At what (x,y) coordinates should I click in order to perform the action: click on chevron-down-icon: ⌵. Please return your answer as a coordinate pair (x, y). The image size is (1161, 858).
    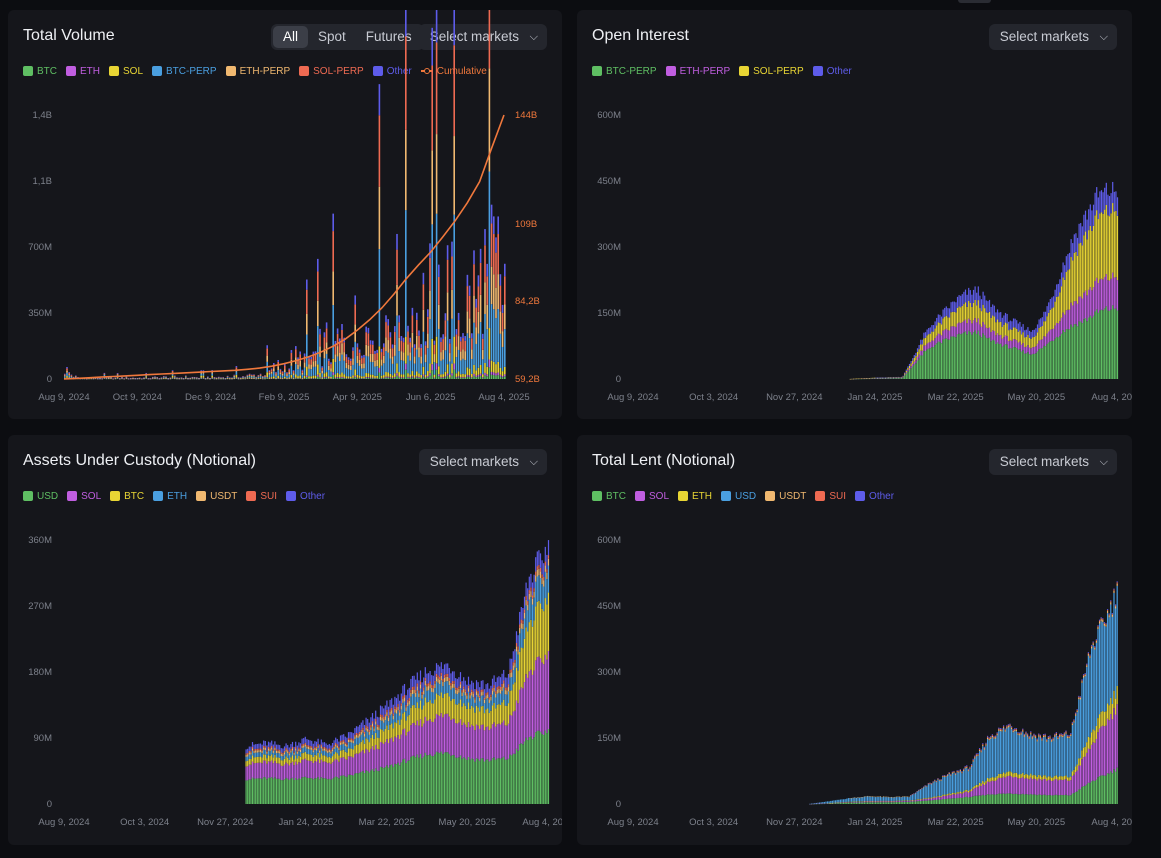
    Looking at the image, I should click on (1103, 462).